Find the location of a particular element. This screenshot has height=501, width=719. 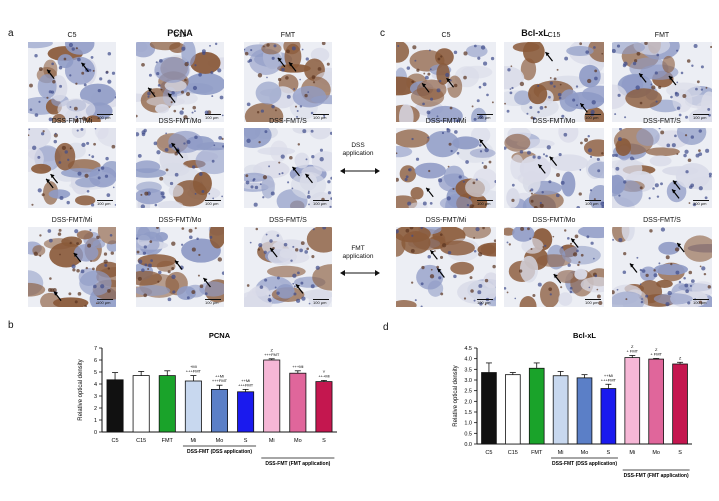

group-label: DSS-FMT (DSS application) is located at coordinates (219, 452).